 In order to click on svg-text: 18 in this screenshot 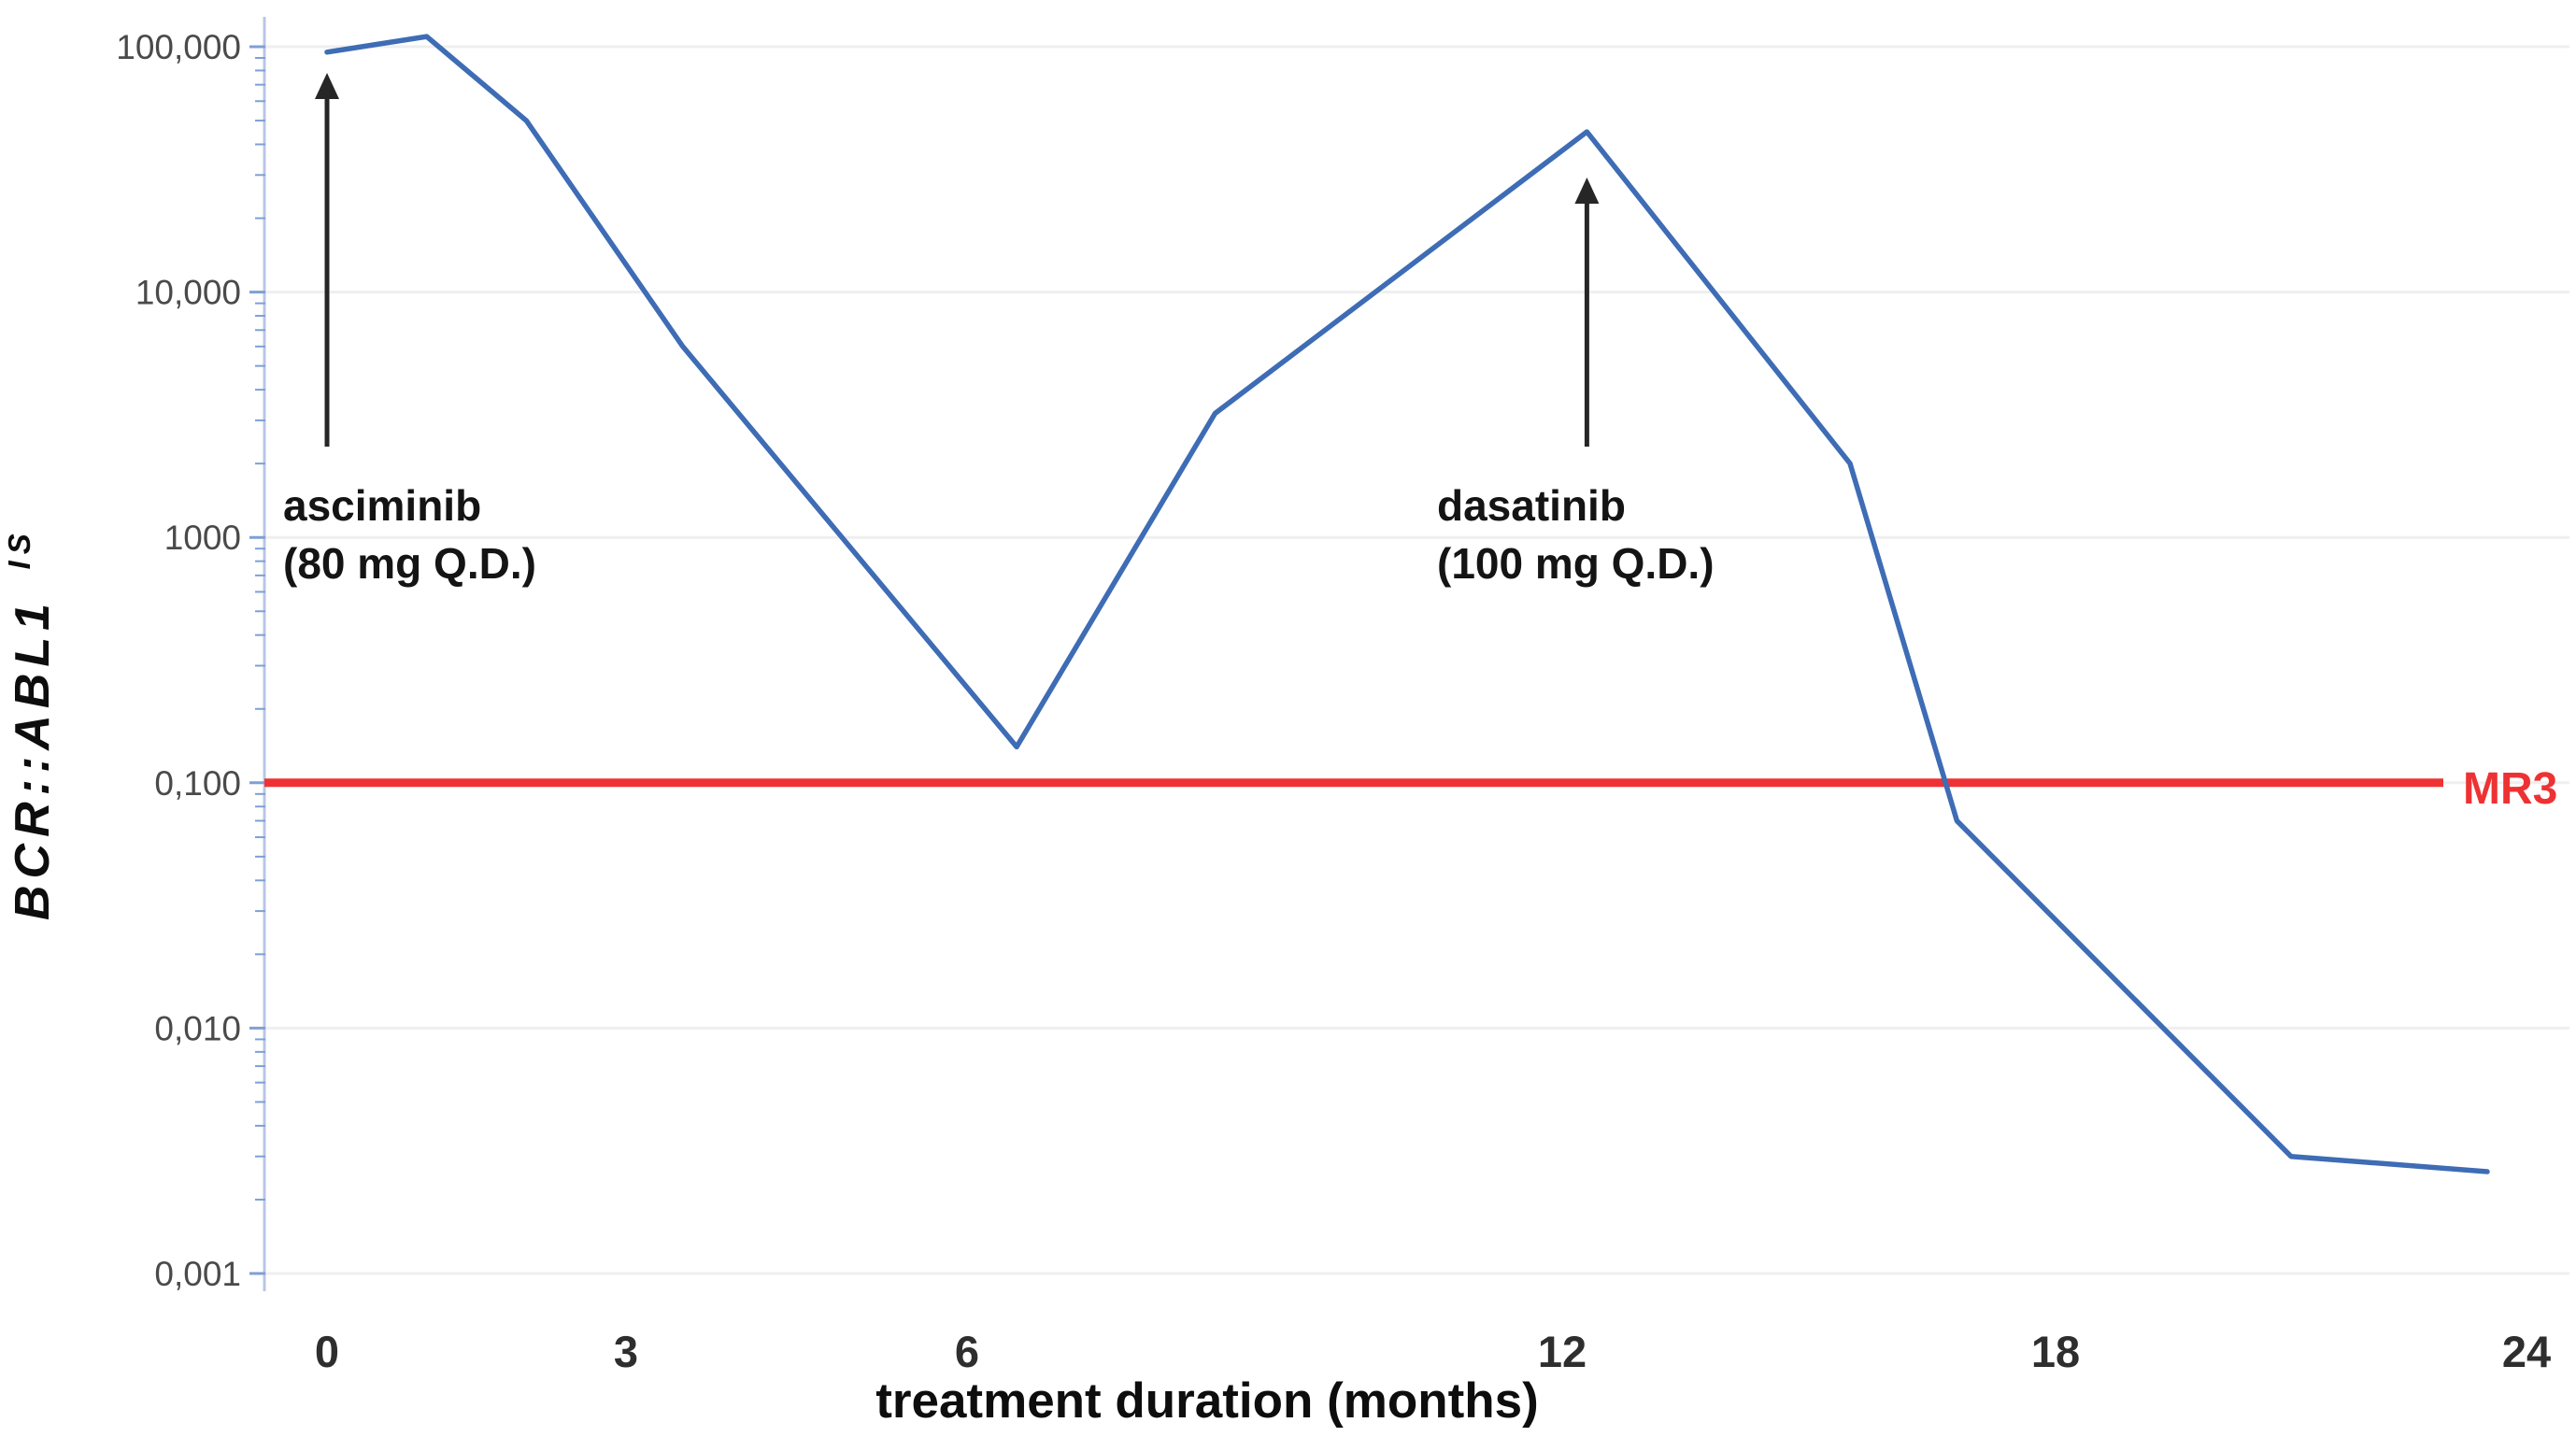, I will do `click(2055, 1351)`.